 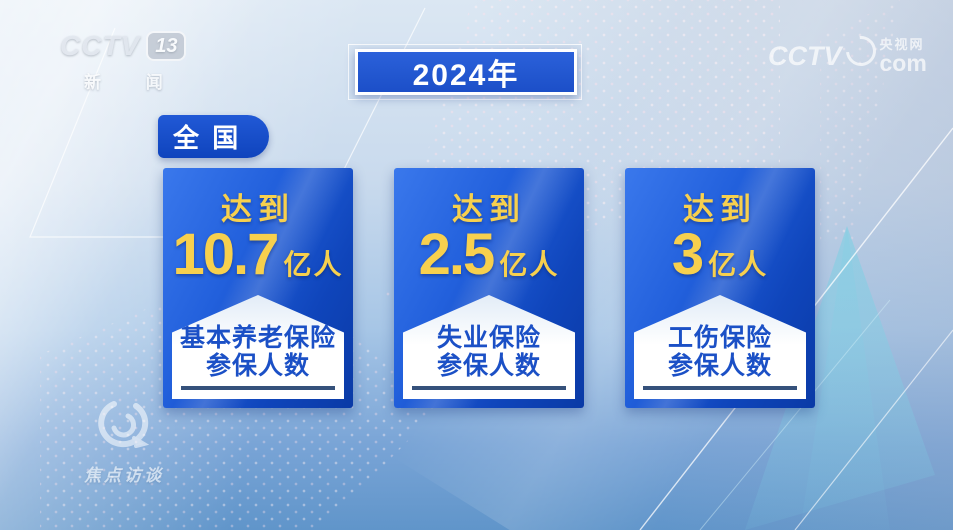 I want to click on cctv13-logo: CCTV 13 新 闻, so click(x=123, y=61).